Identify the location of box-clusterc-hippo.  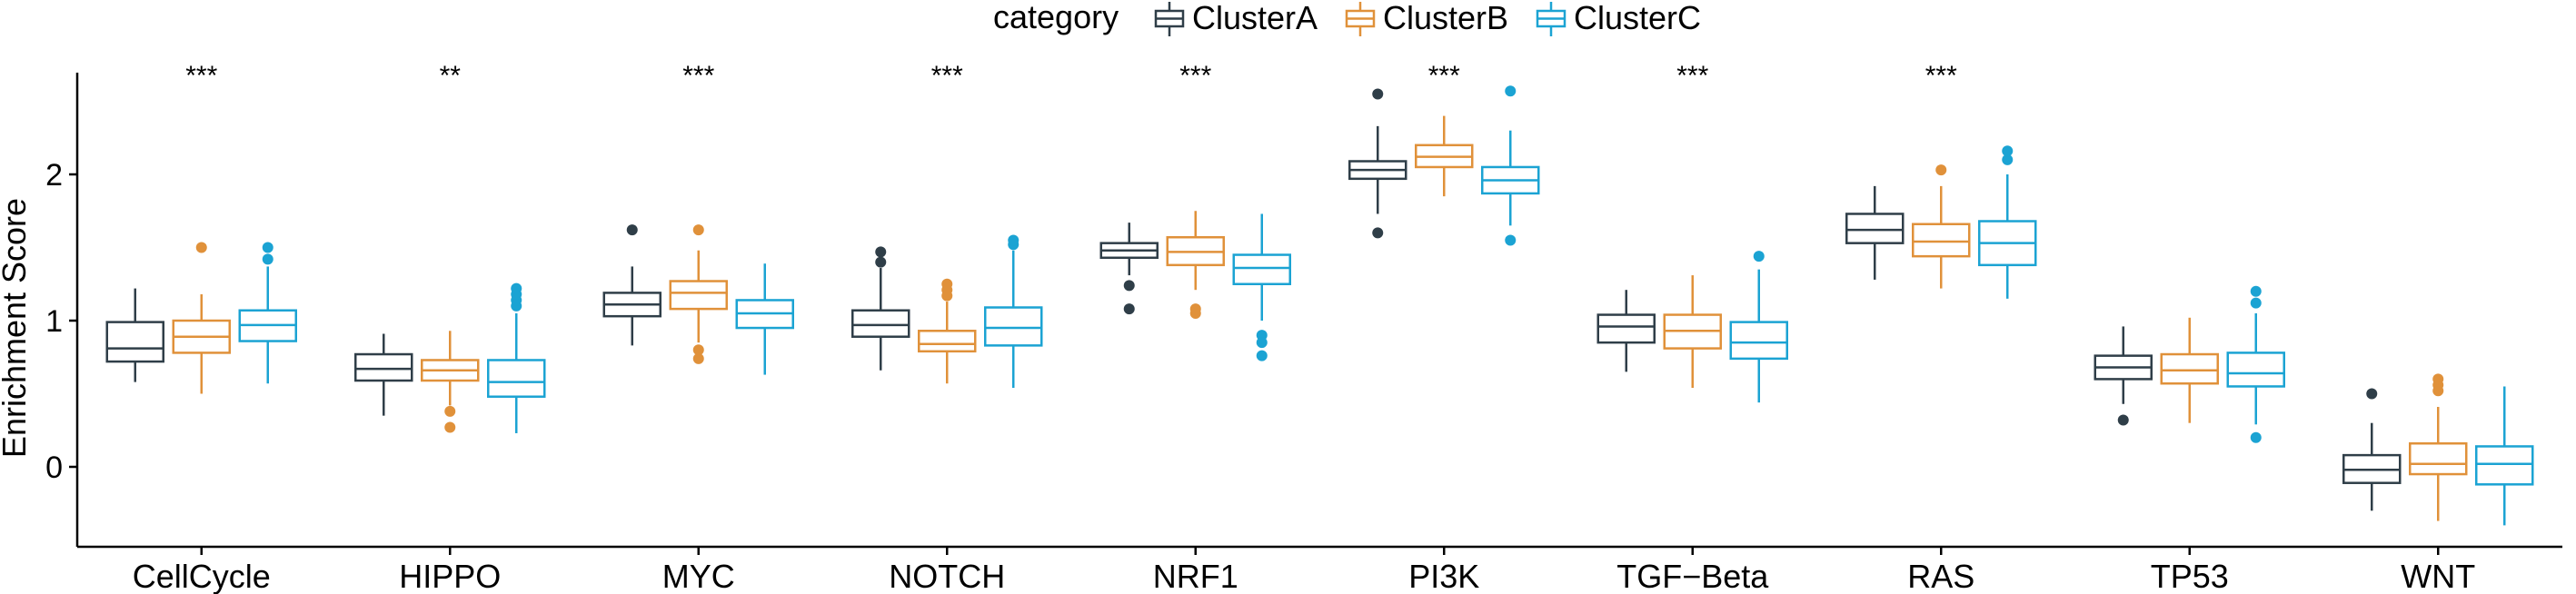
(516, 357).